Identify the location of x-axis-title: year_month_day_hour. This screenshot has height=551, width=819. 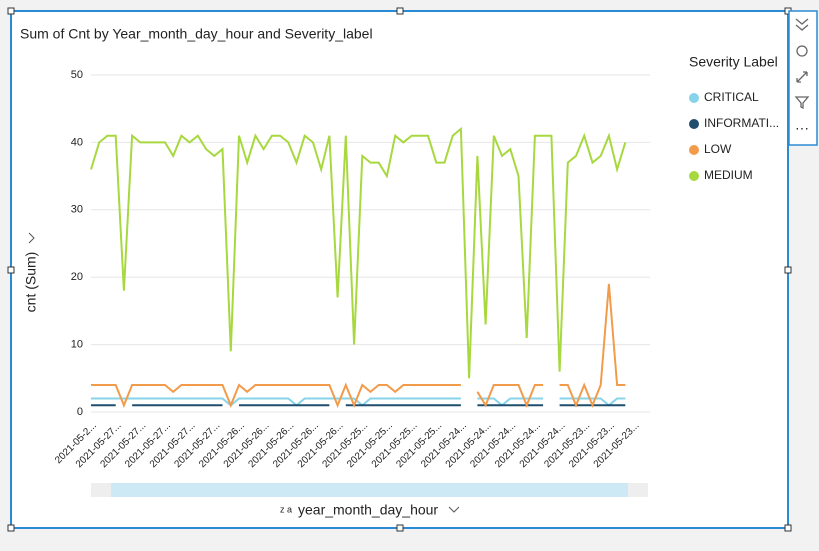
(368, 510).